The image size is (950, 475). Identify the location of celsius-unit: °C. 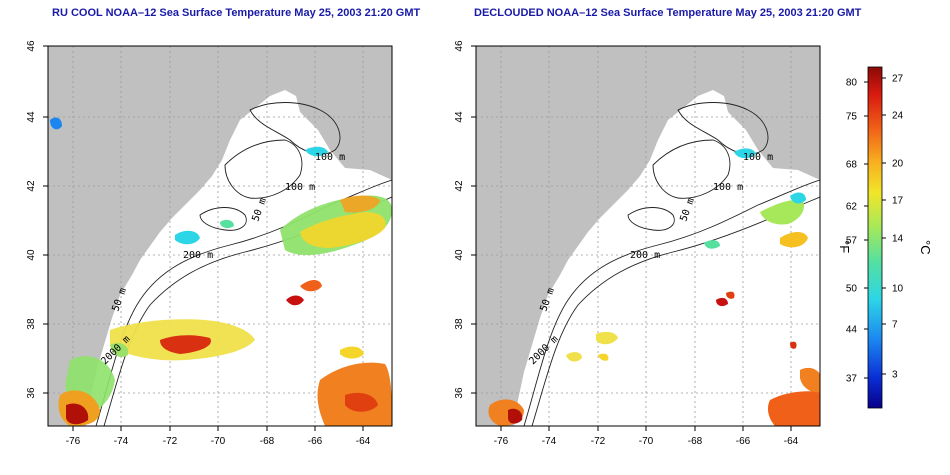
(925, 247).